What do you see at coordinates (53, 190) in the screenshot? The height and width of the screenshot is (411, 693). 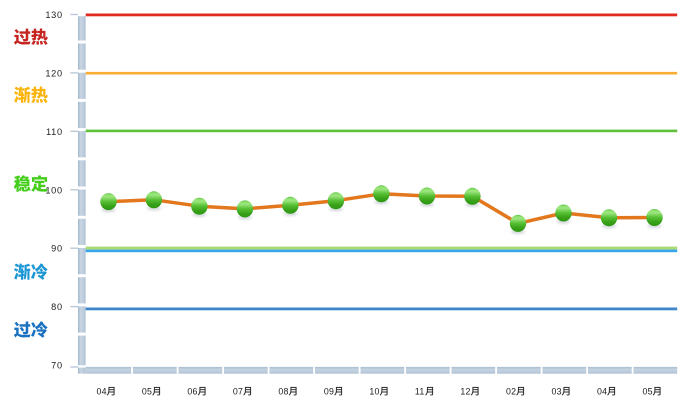 I see `svg-text: 100` at bounding box center [53, 190].